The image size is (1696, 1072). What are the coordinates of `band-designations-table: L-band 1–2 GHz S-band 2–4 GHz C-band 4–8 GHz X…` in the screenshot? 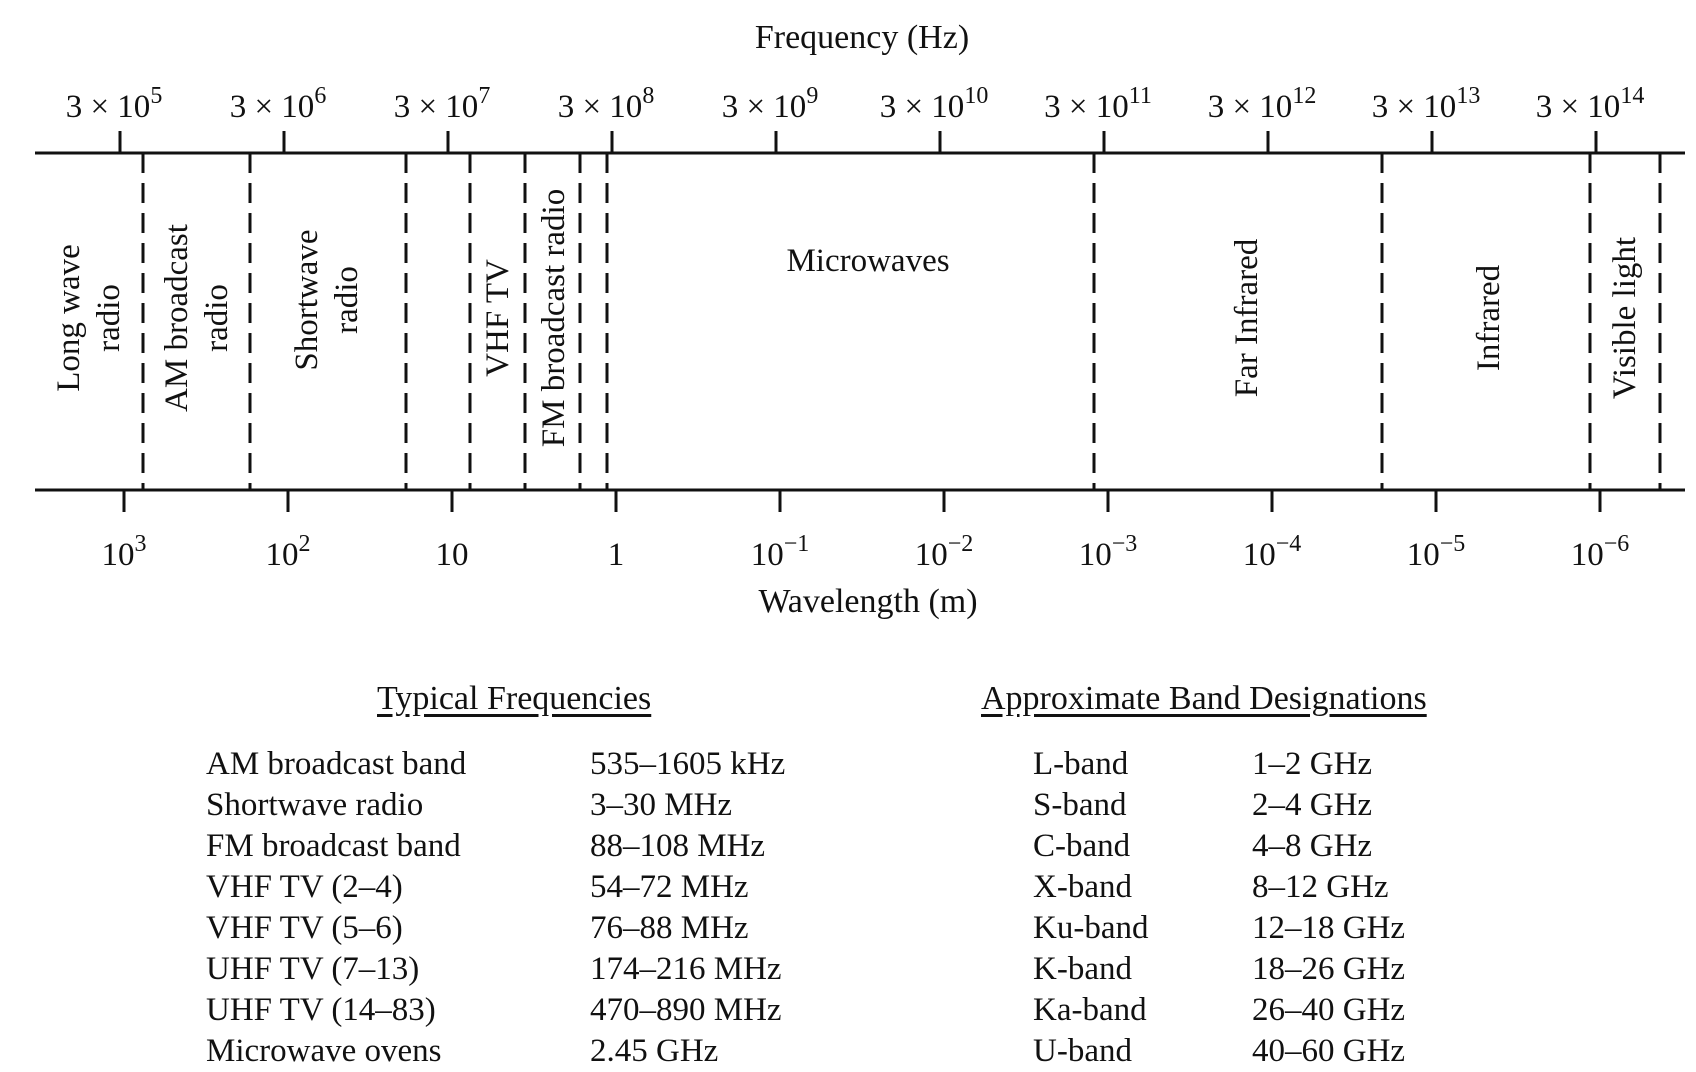 It's located at (1219, 908).